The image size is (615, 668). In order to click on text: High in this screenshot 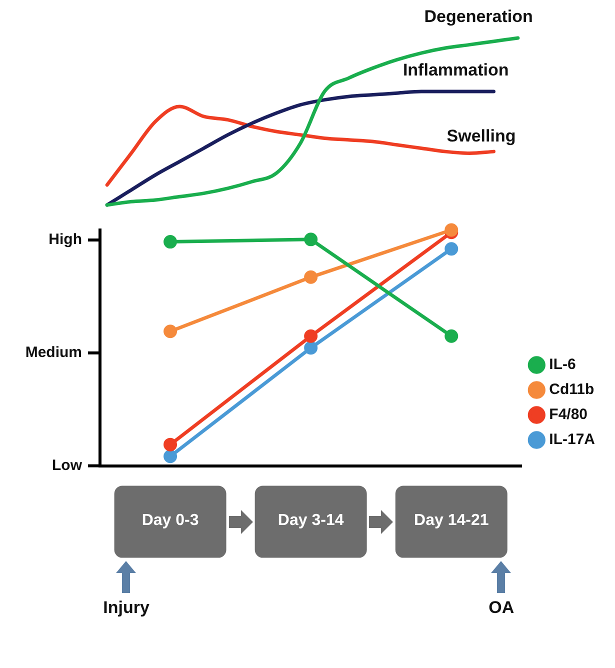, I will do `click(65, 239)`.